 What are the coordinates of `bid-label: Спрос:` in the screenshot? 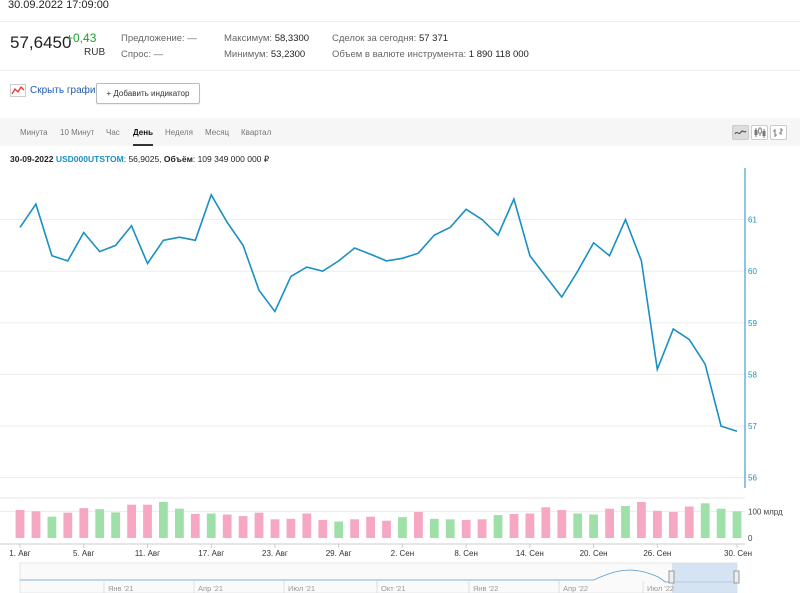 It's located at (136, 54).